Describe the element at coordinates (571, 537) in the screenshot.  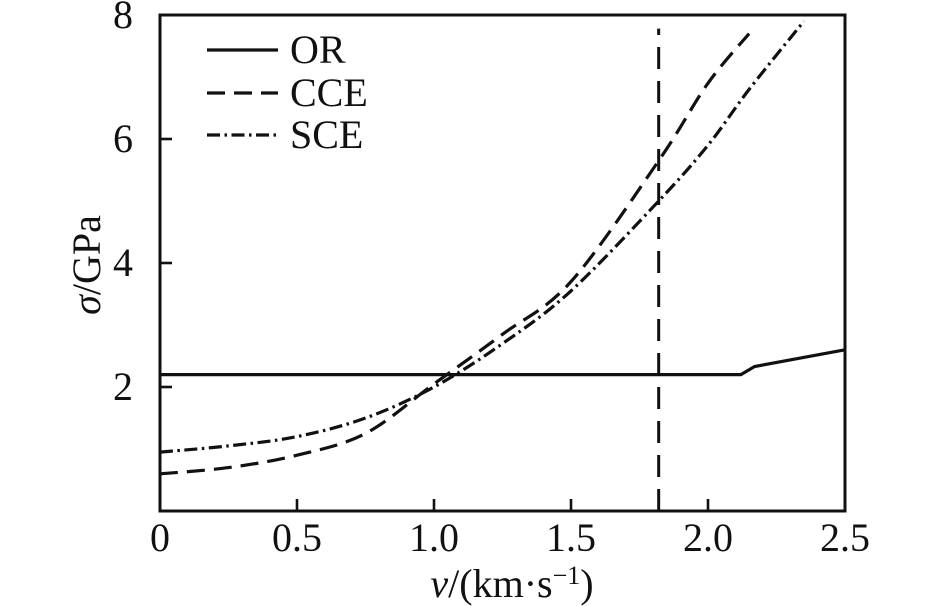
I see `x-tick-label: 1.5` at that location.